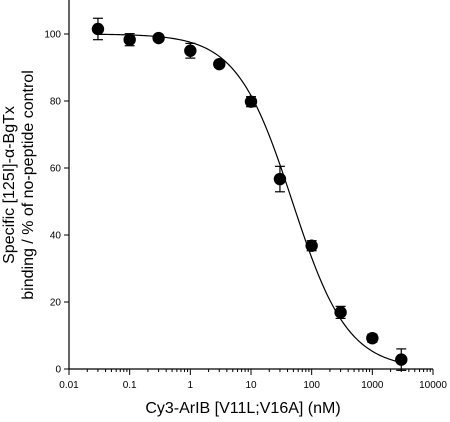 The height and width of the screenshot is (422, 450). Describe the element at coordinates (251, 385) in the screenshot. I see `x-tick-label: 10` at that location.